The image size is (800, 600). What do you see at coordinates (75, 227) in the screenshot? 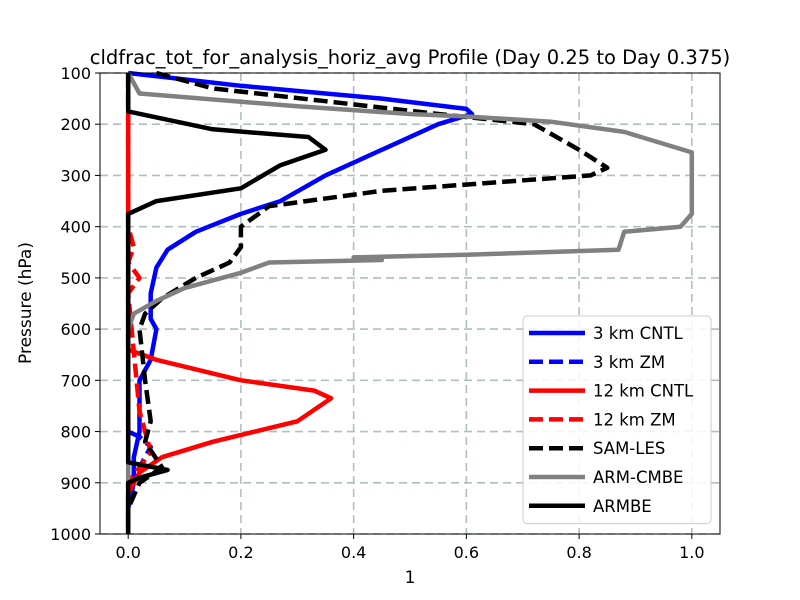
I see `y-tick-label: 400` at bounding box center [75, 227].